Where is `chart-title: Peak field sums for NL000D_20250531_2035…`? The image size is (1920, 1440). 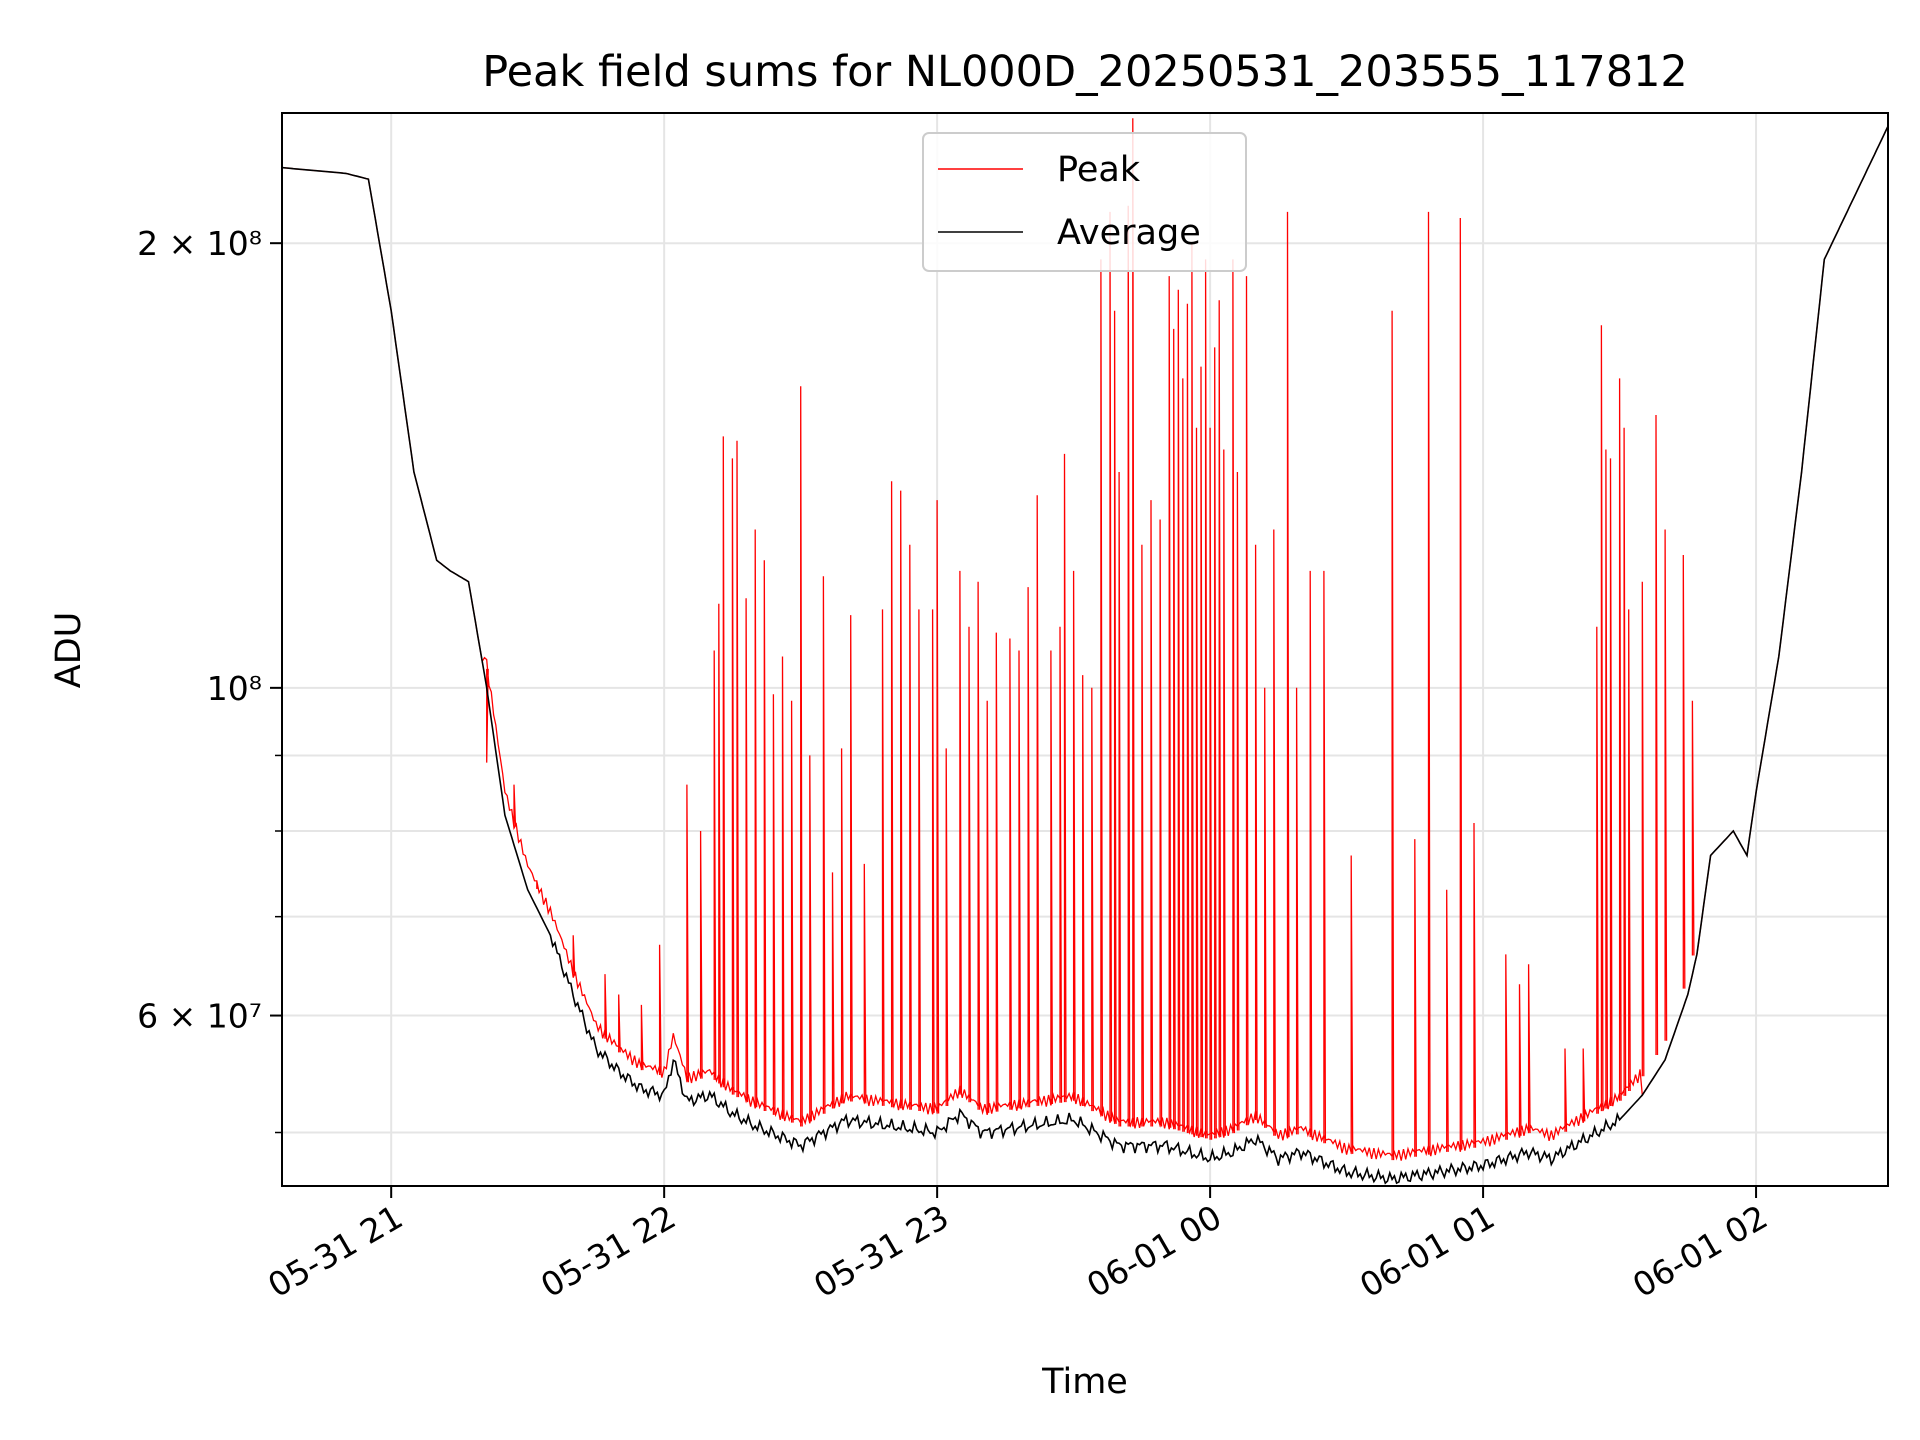
chart-title: Peak field sums for NL000D_20250531_2035… is located at coordinates (1085, 72).